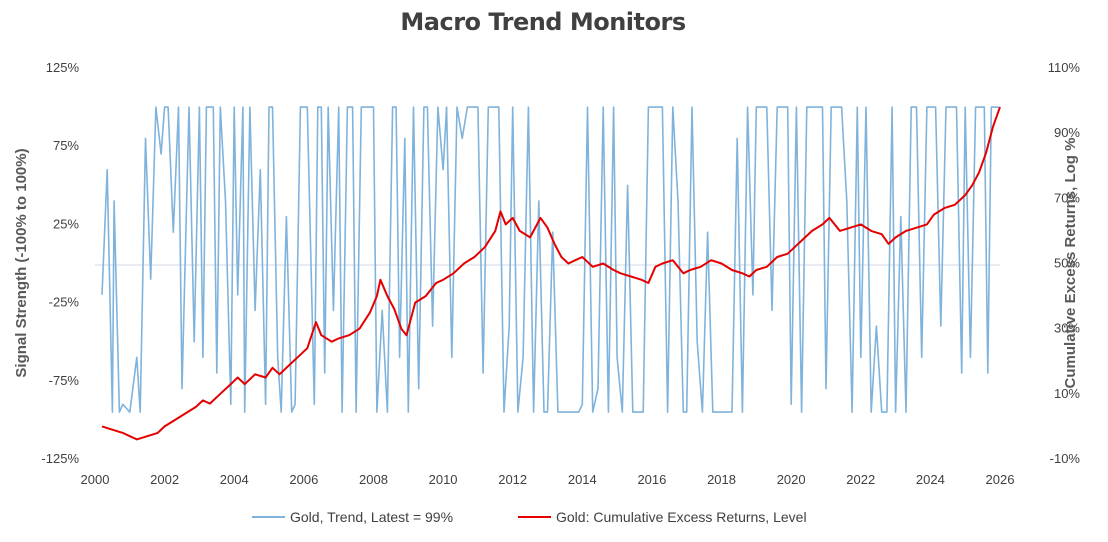 The height and width of the screenshot is (542, 1108). Describe the element at coordinates (1067, 263) in the screenshot. I see `right-tick-label: 50%` at that location.